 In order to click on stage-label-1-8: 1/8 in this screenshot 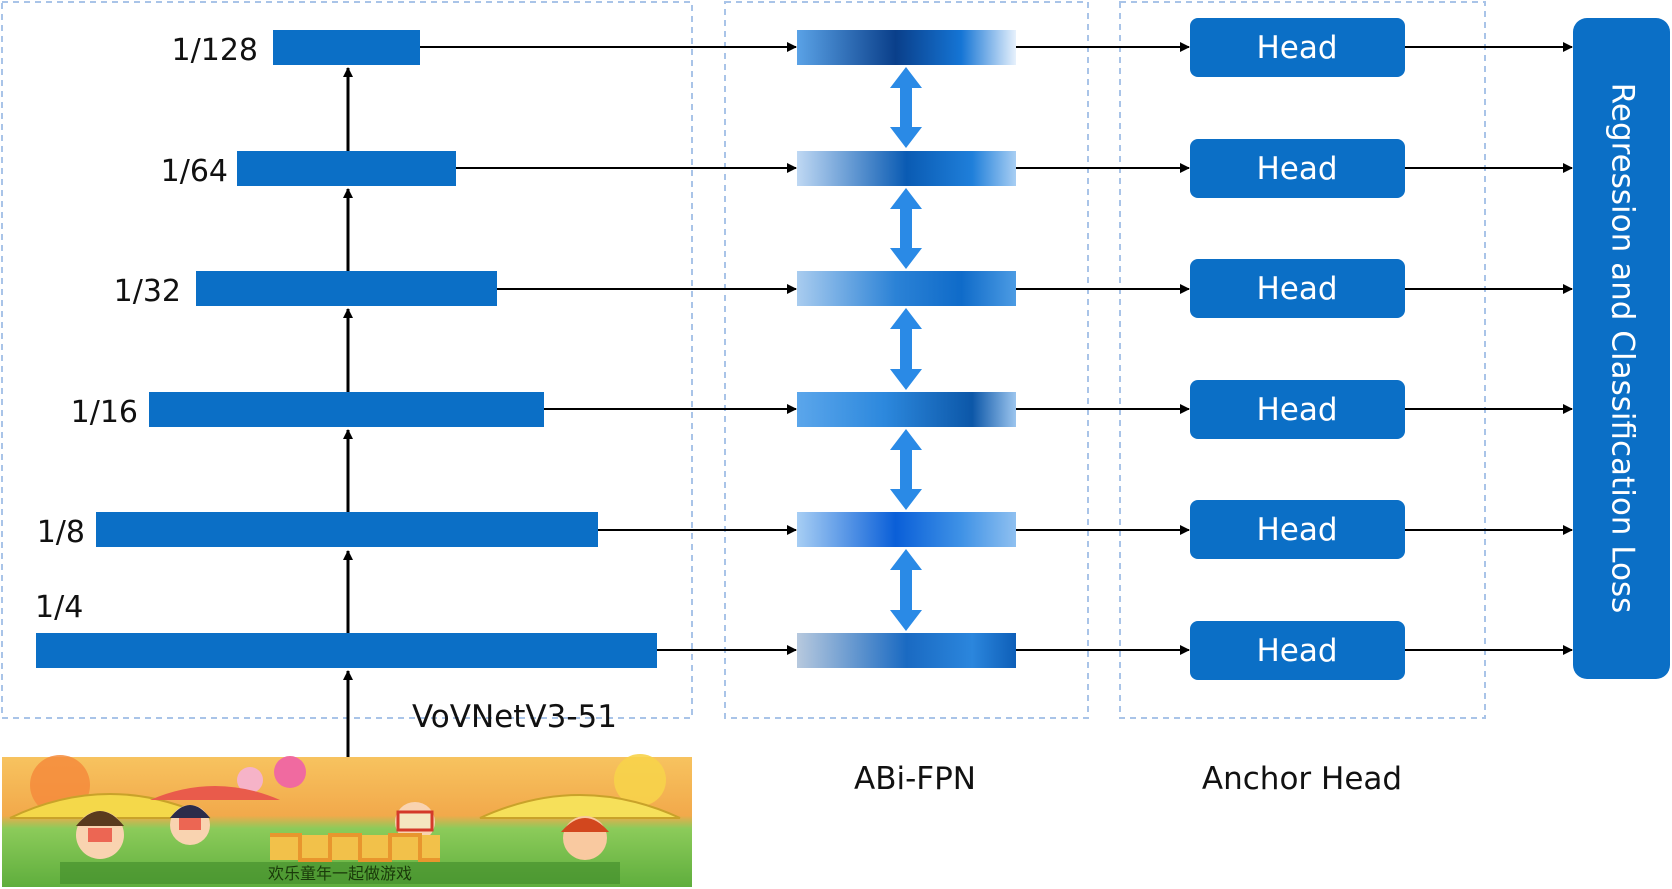, I will do `click(61, 532)`.